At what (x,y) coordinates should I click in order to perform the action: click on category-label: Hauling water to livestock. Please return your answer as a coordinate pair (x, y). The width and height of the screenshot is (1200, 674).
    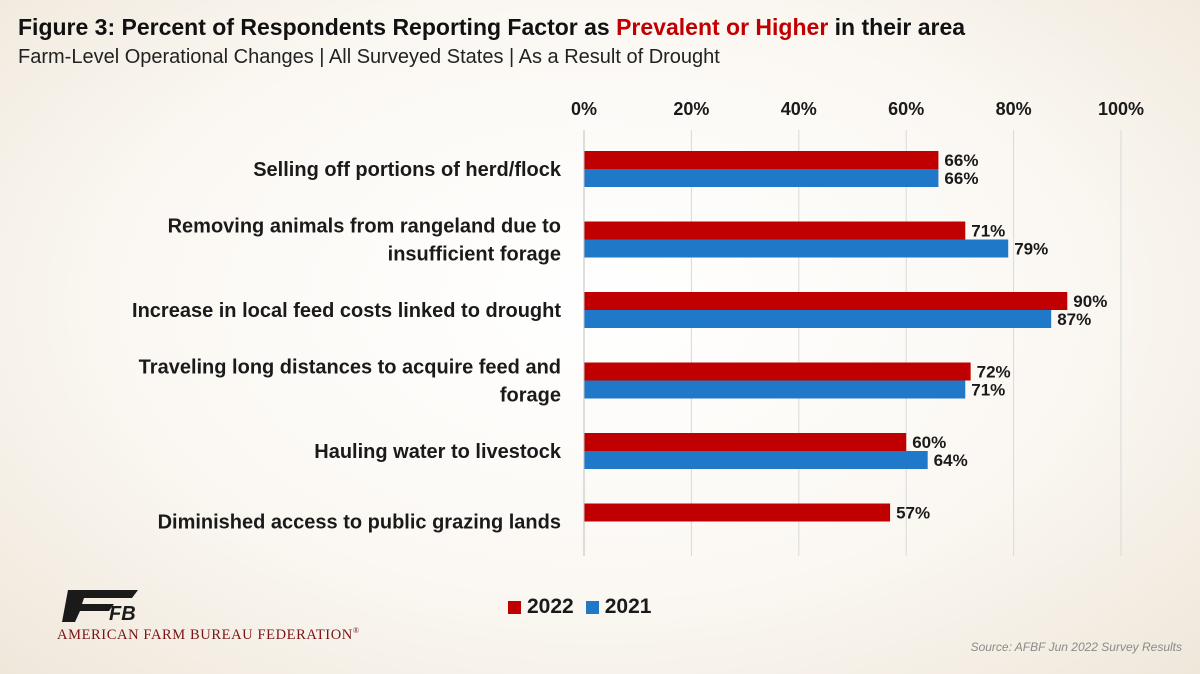
    Looking at the image, I should click on (438, 452).